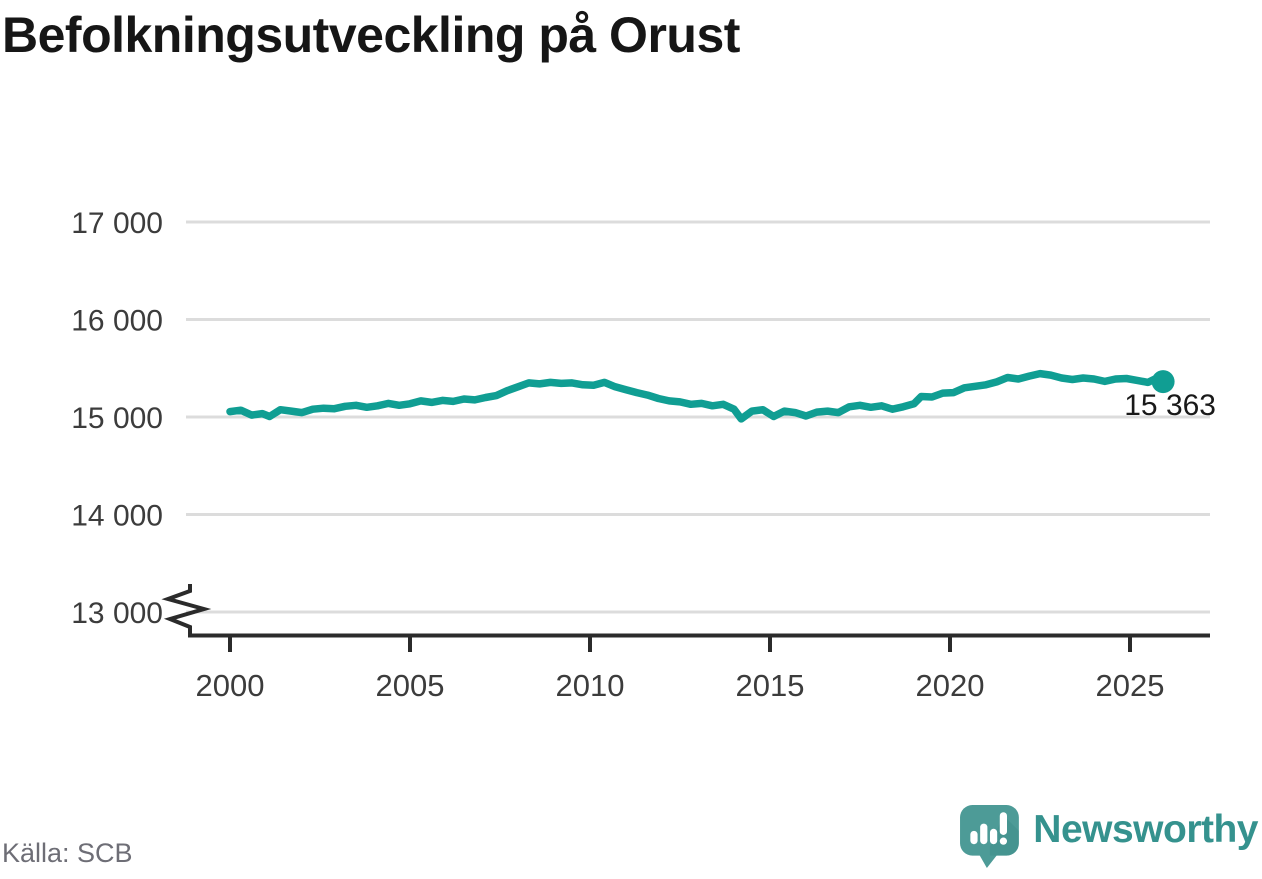  What do you see at coordinates (1163, 382) in the screenshot?
I see `end-point-marker` at bounding box center [1163, 382].